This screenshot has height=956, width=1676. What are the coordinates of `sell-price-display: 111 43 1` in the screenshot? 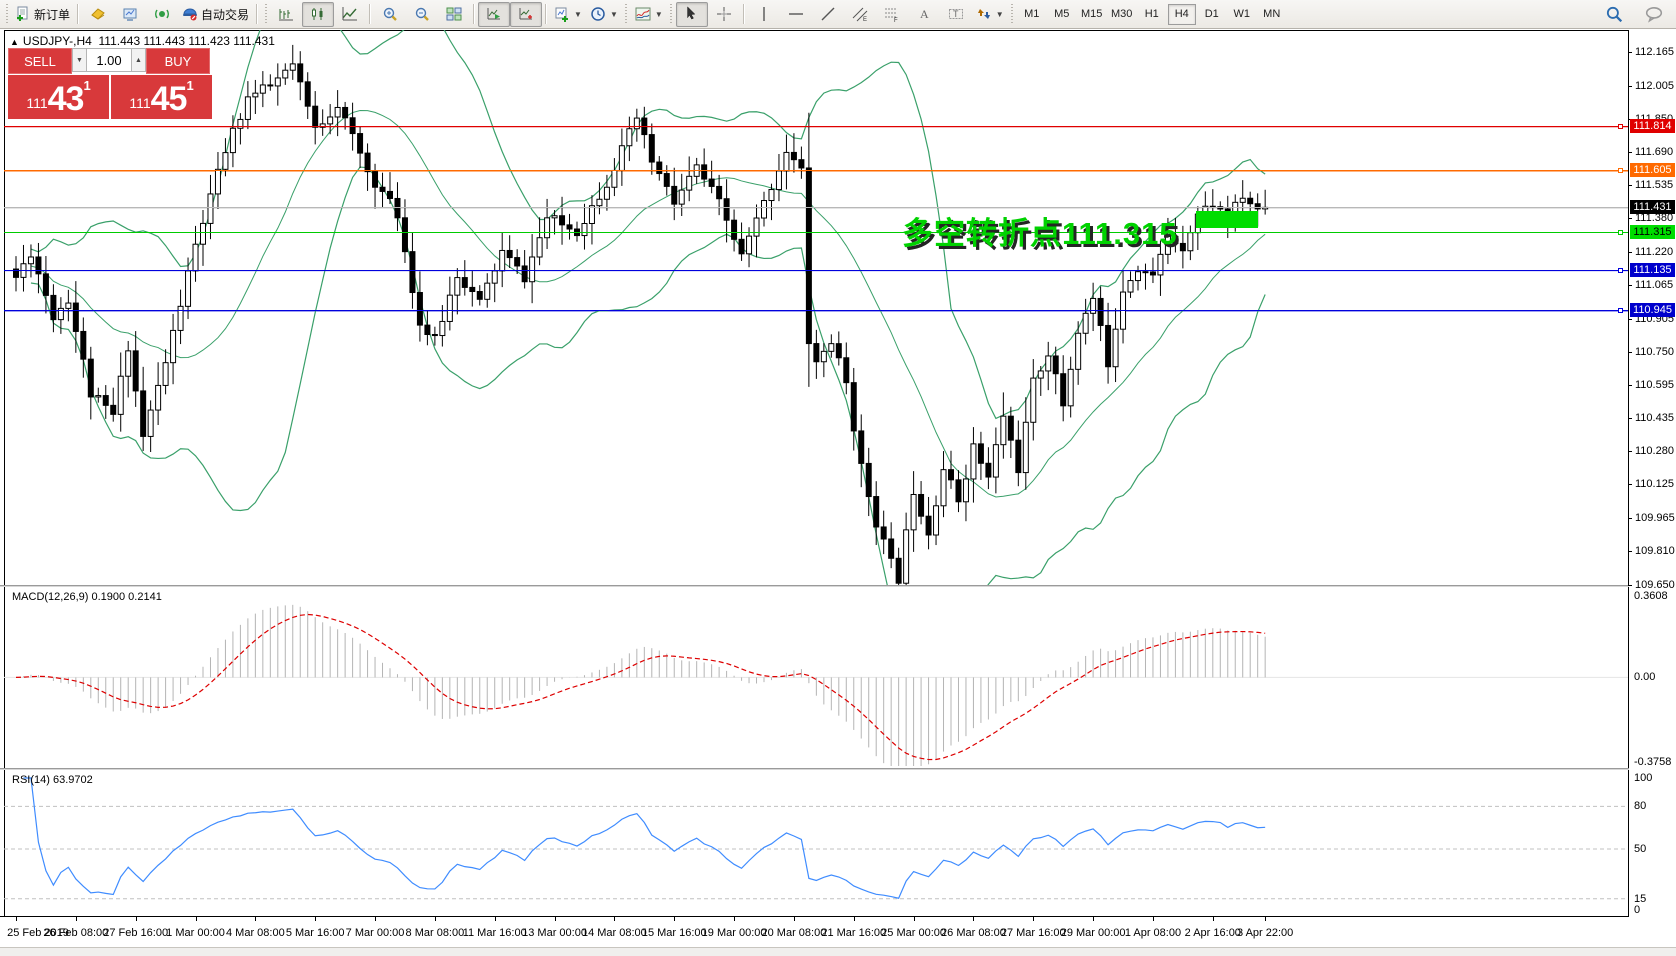 It's located at (58, 97).